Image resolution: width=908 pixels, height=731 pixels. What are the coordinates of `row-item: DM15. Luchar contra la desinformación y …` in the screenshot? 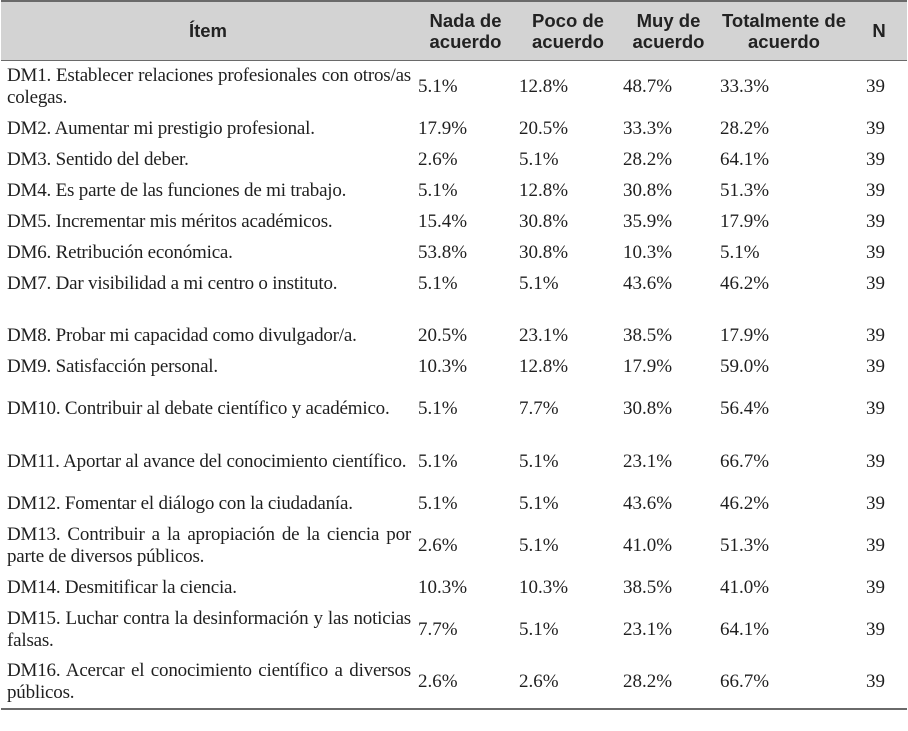 It's located at (209, 629).